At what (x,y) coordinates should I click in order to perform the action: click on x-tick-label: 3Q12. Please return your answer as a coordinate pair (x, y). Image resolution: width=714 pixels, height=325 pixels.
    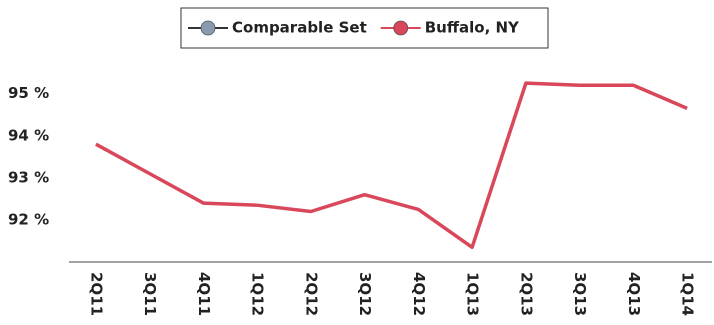
    Looking at the image, I should click on (365, 294).